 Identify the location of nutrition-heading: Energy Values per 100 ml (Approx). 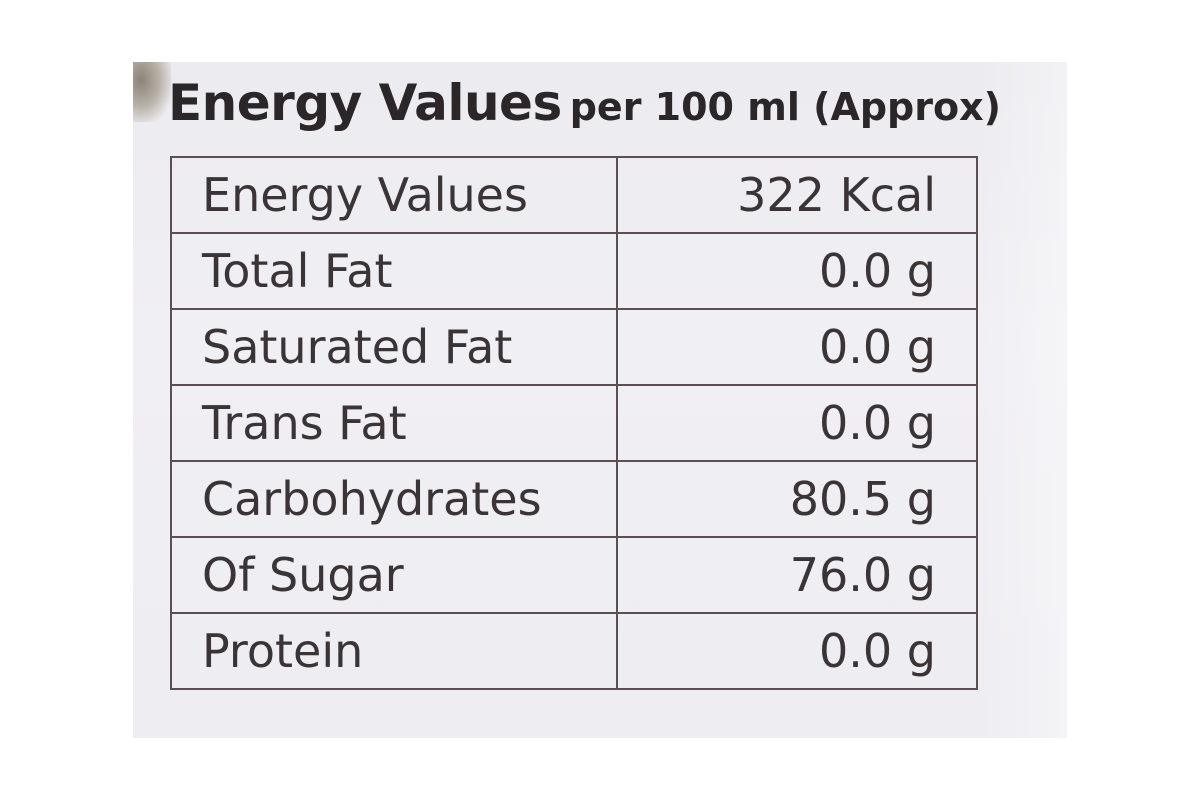
(584, 103).